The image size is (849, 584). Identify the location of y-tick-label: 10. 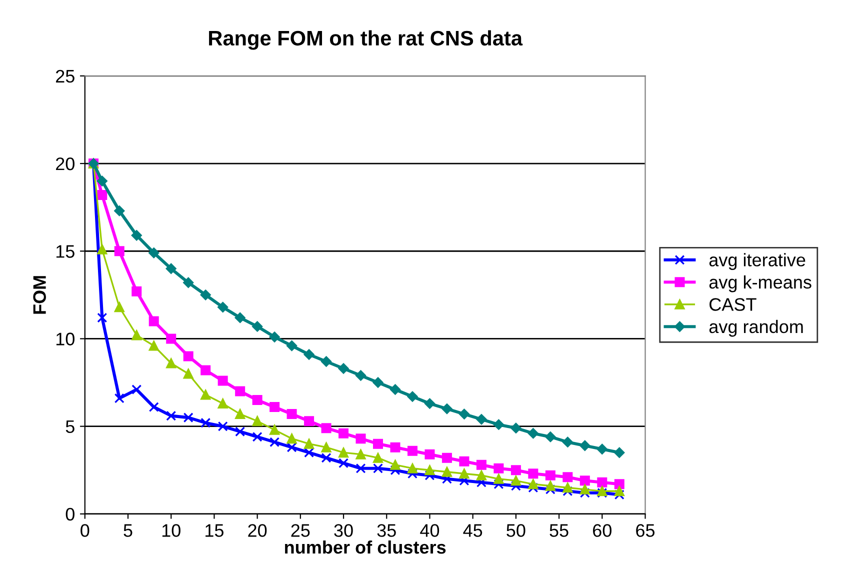
(65, 339).